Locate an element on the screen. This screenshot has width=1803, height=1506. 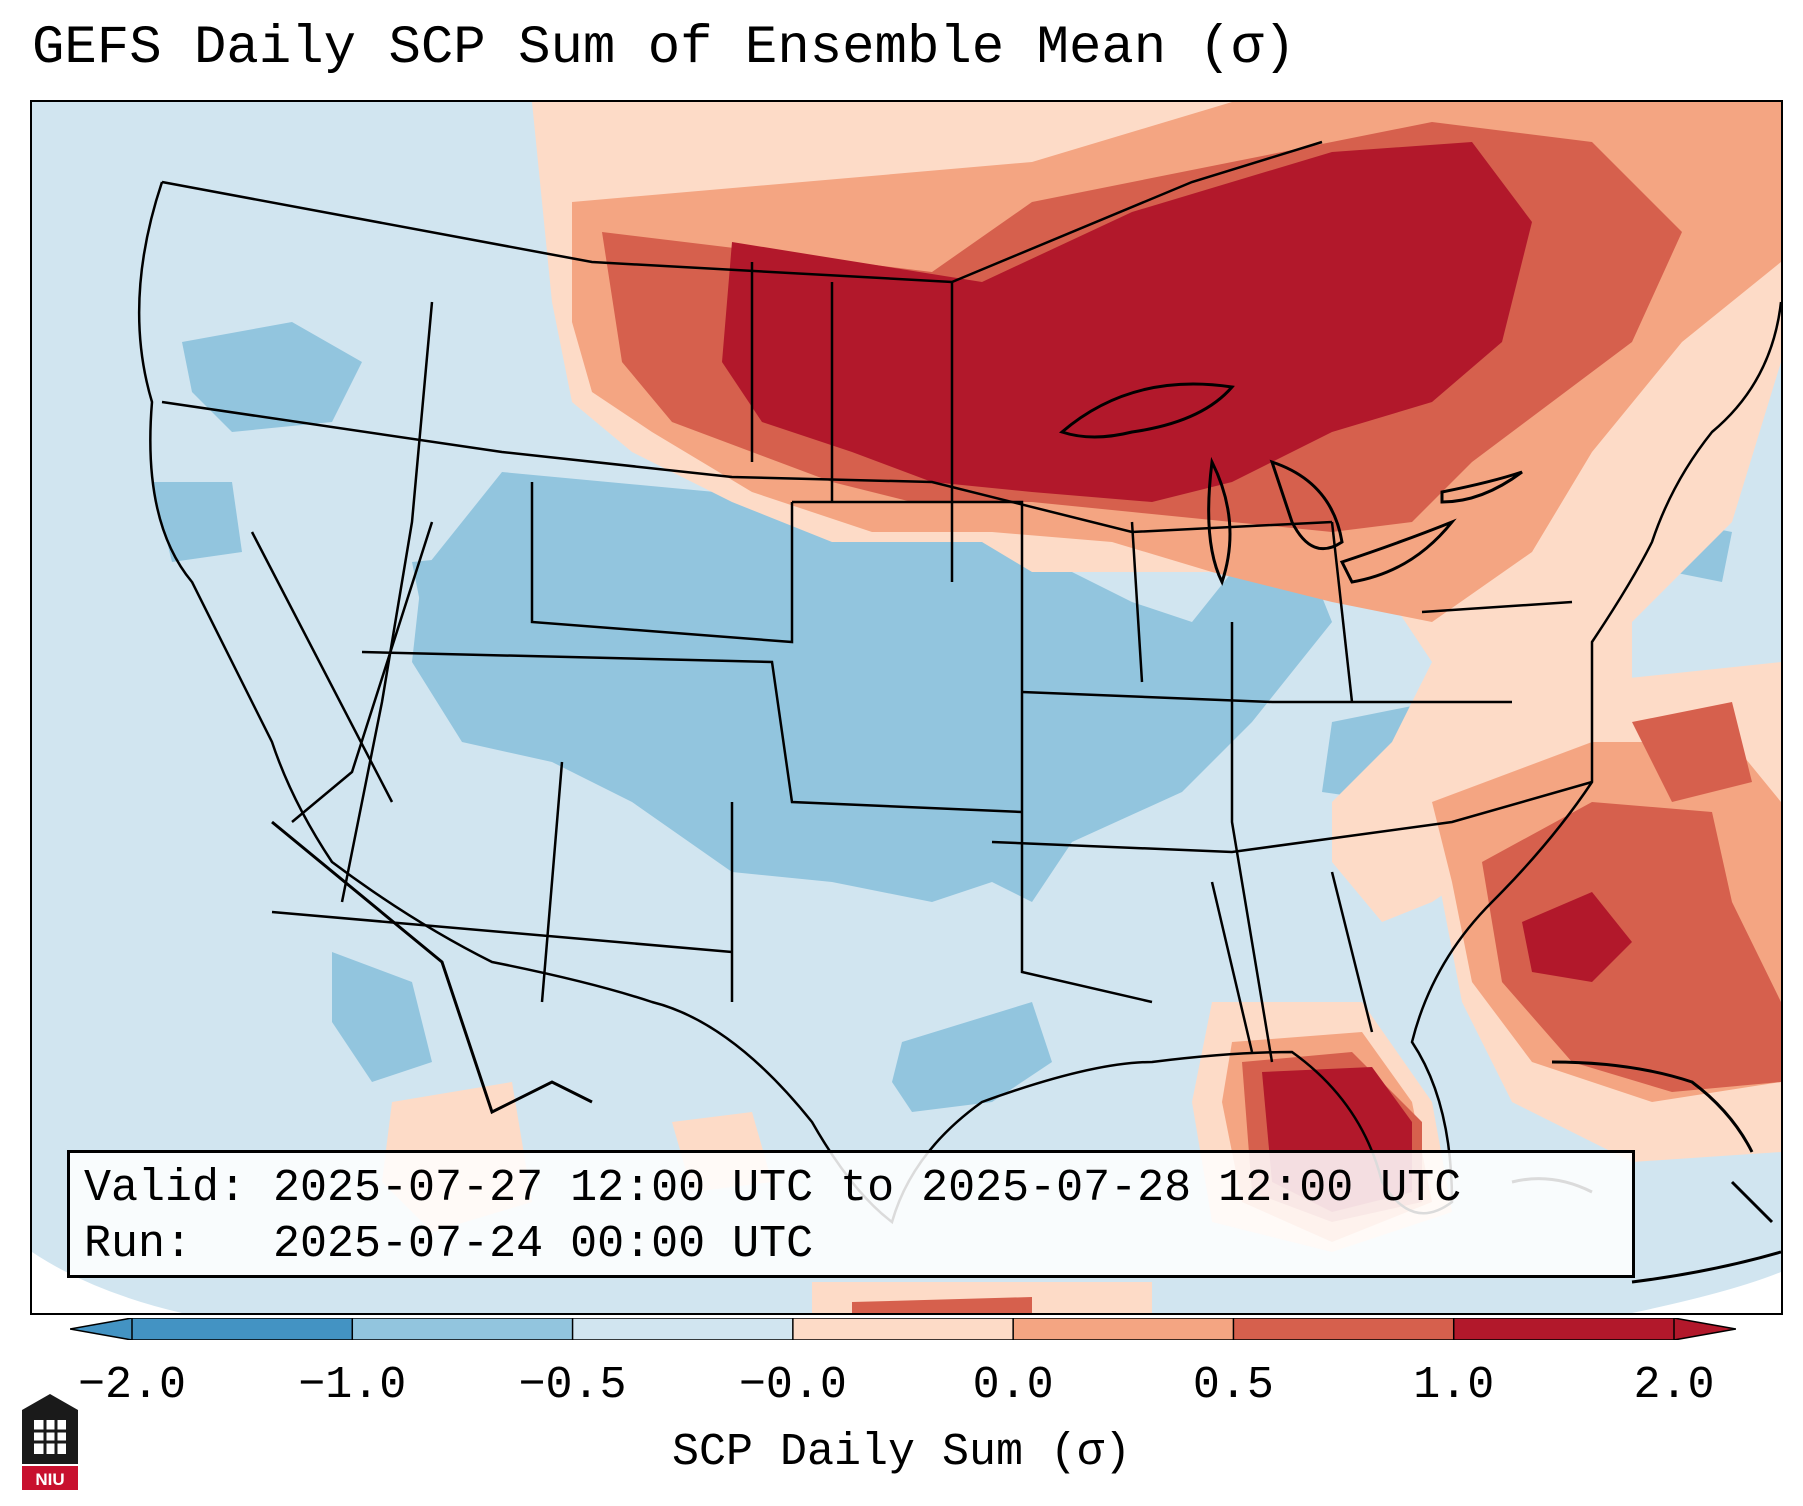
colorbar-tick-label: 0.5 is located at coordinates (1233, 1385).